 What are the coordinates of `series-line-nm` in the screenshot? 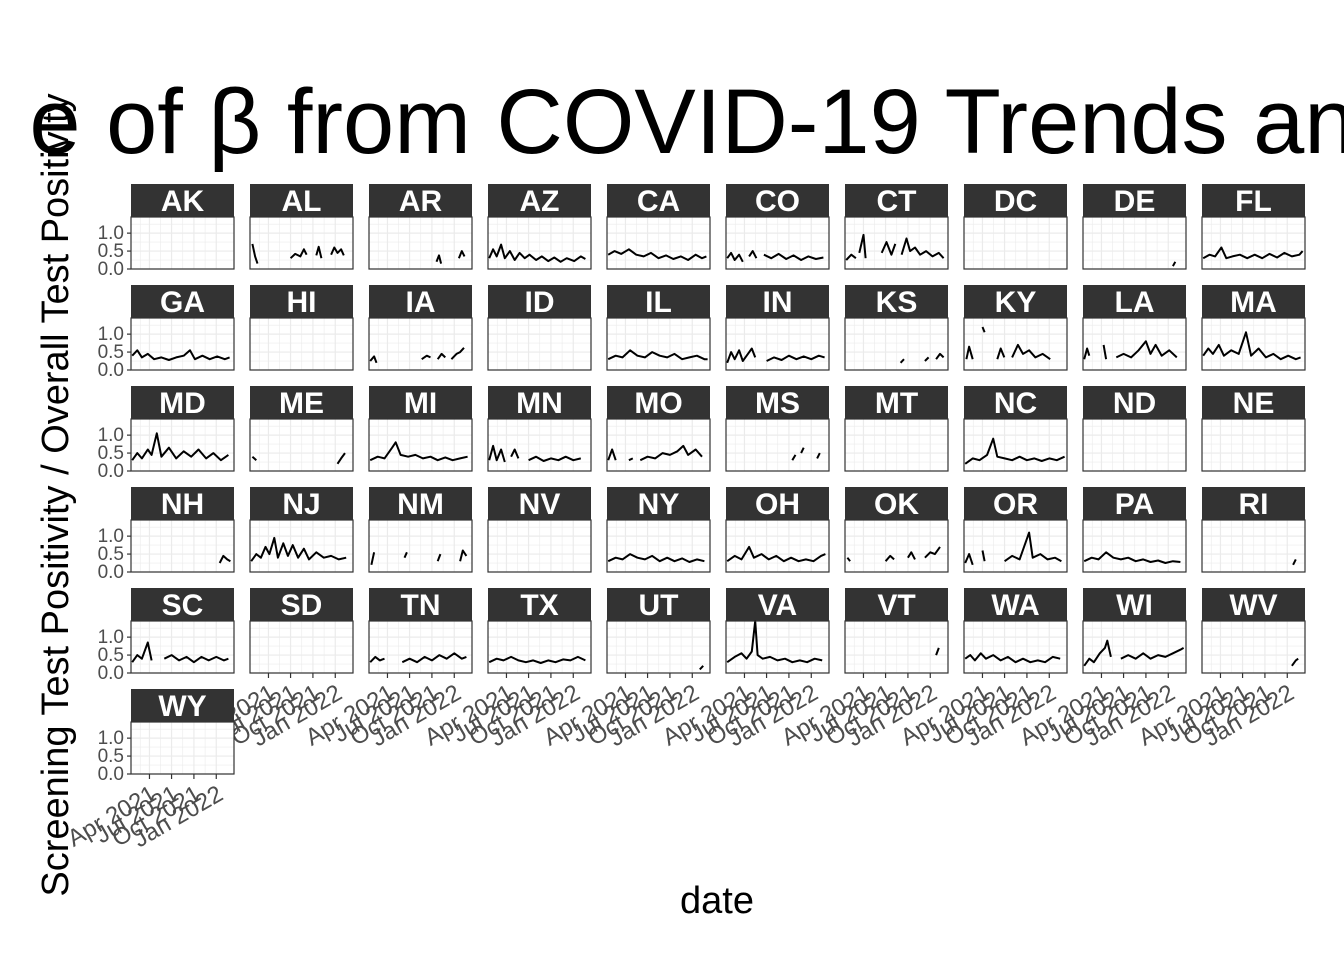 It's located at (439, 557).